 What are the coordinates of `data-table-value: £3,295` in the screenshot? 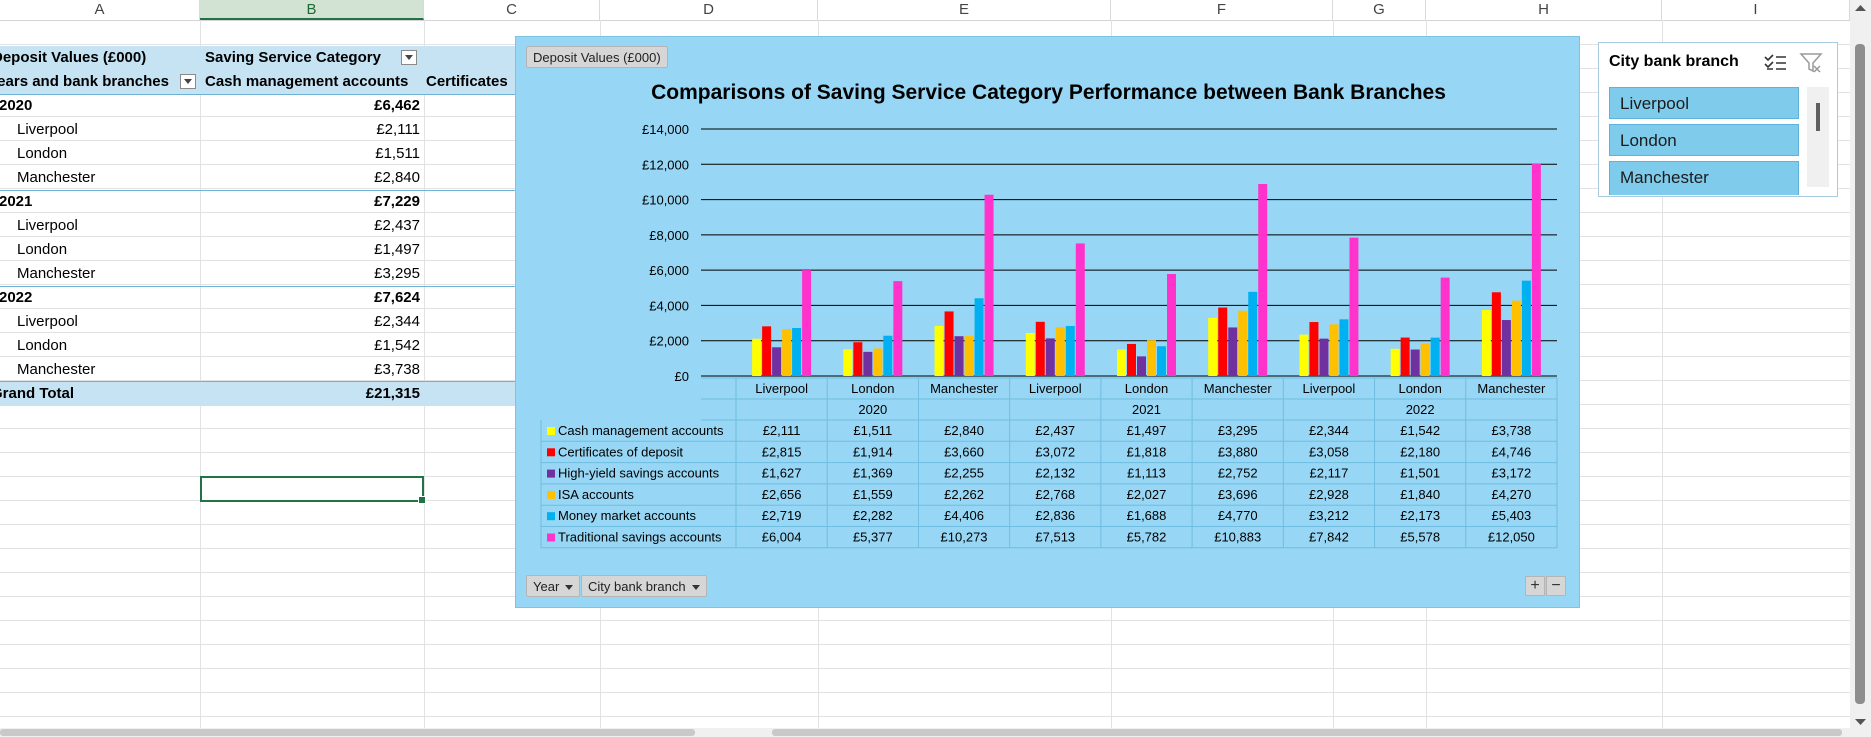 It's located at (1238, 430).